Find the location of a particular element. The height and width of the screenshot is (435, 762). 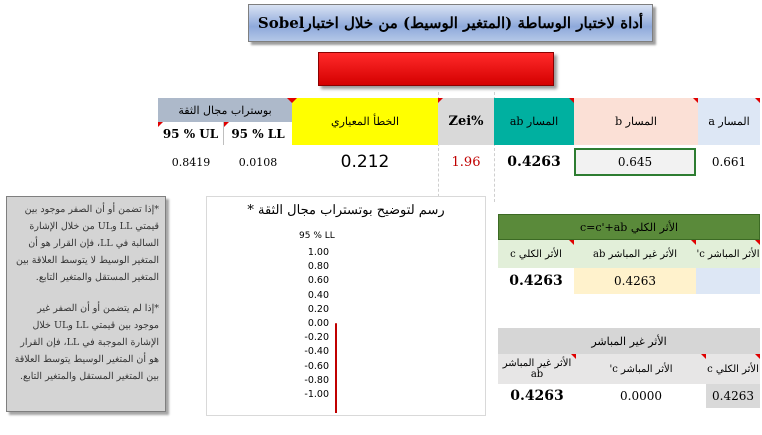

path-a-header: المسار a is located at coordinates (729, 121).